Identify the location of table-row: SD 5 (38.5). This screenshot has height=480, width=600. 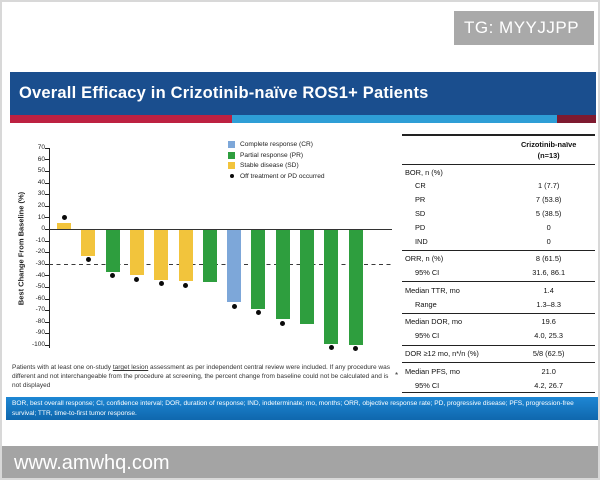
(498, 214).